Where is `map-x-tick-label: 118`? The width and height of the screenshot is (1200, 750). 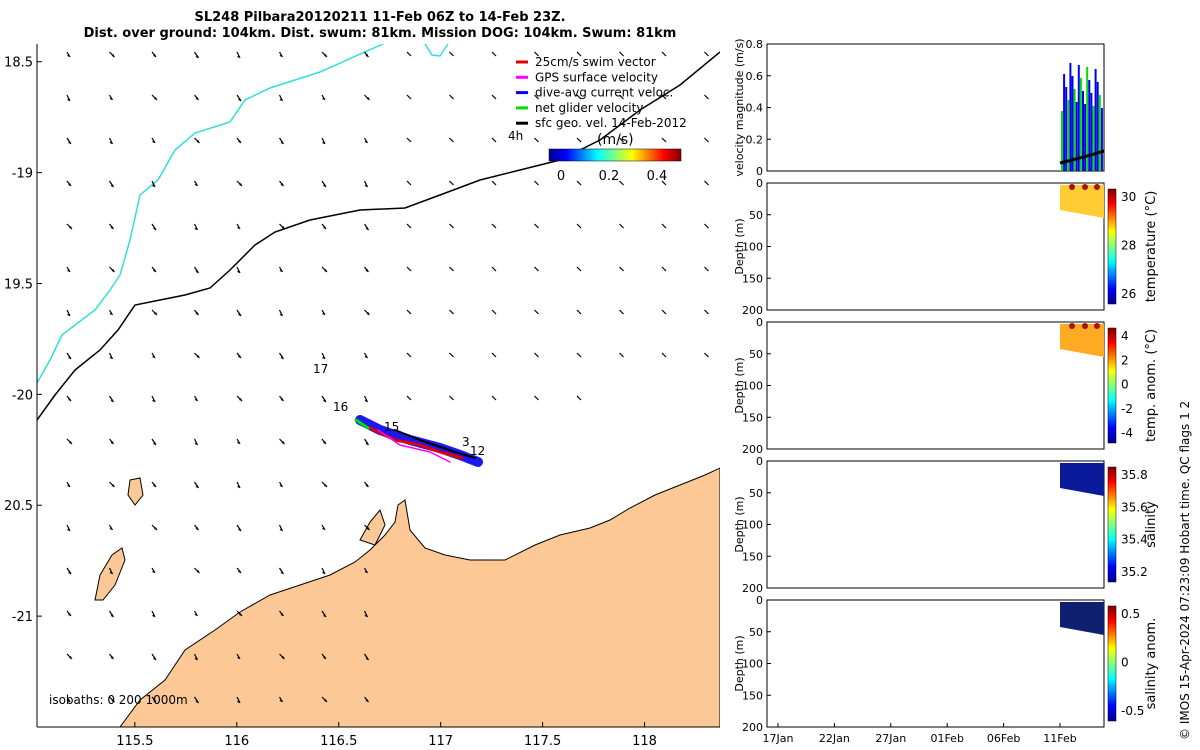 map-x-tick-label: 118 is located at coordinates (644, 741).